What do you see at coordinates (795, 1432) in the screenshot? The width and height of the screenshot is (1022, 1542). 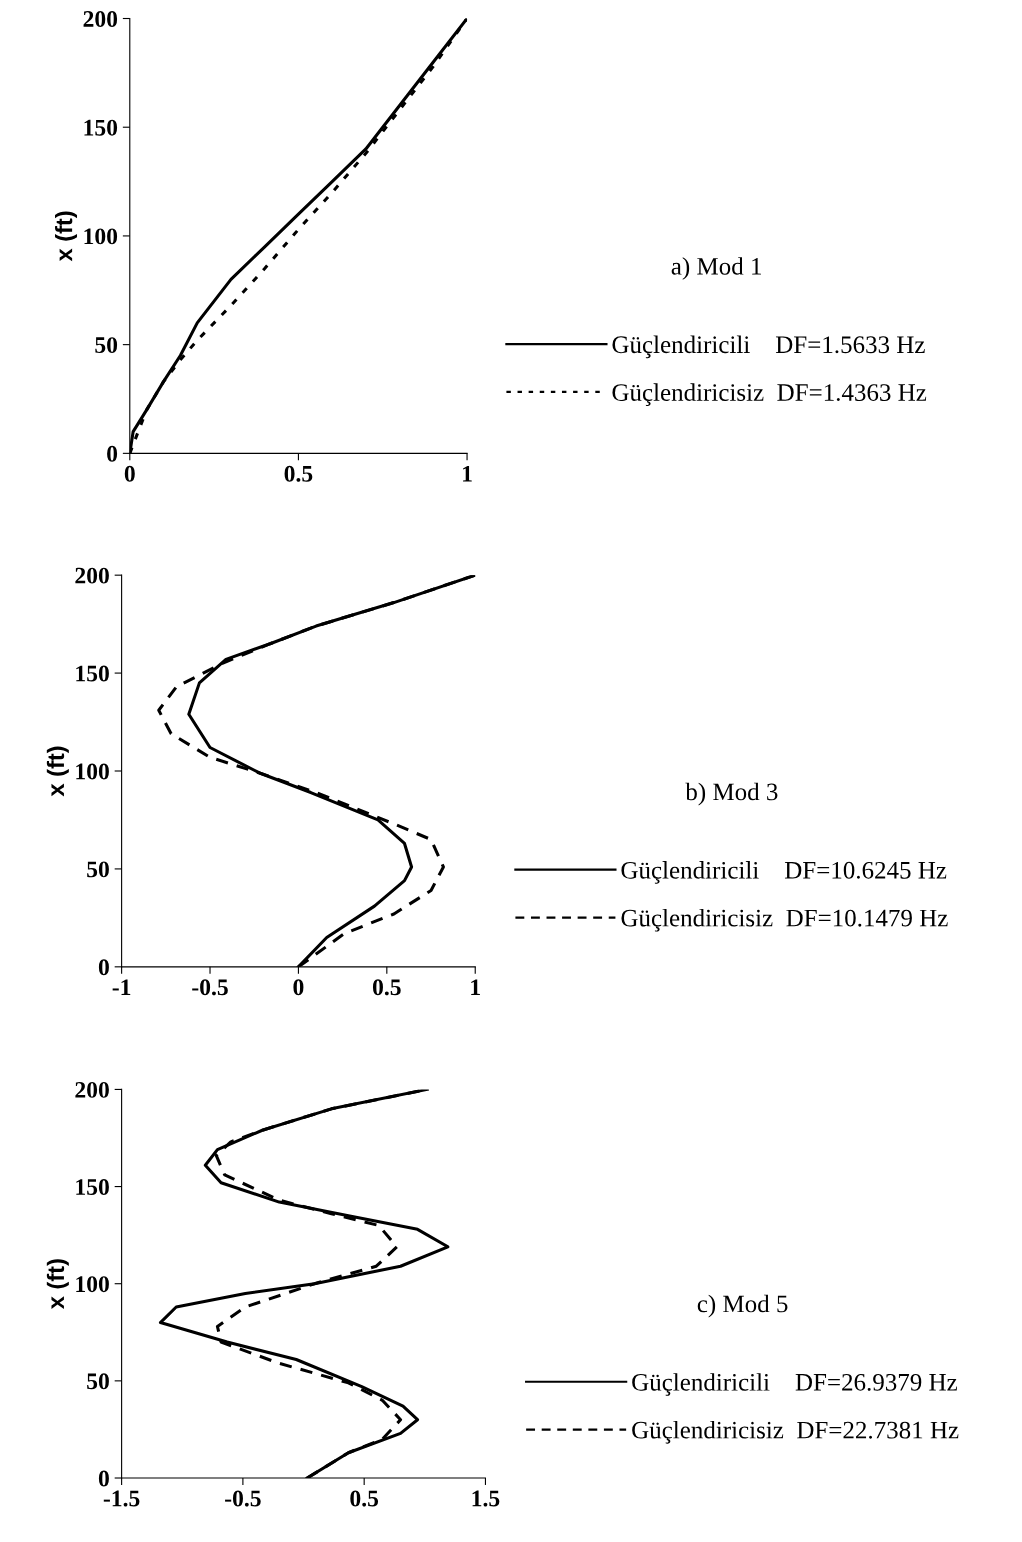 I see `legend-label: Güçlendiricisiz DF=22.7381 Hz` at bounding box center [795, 1432].